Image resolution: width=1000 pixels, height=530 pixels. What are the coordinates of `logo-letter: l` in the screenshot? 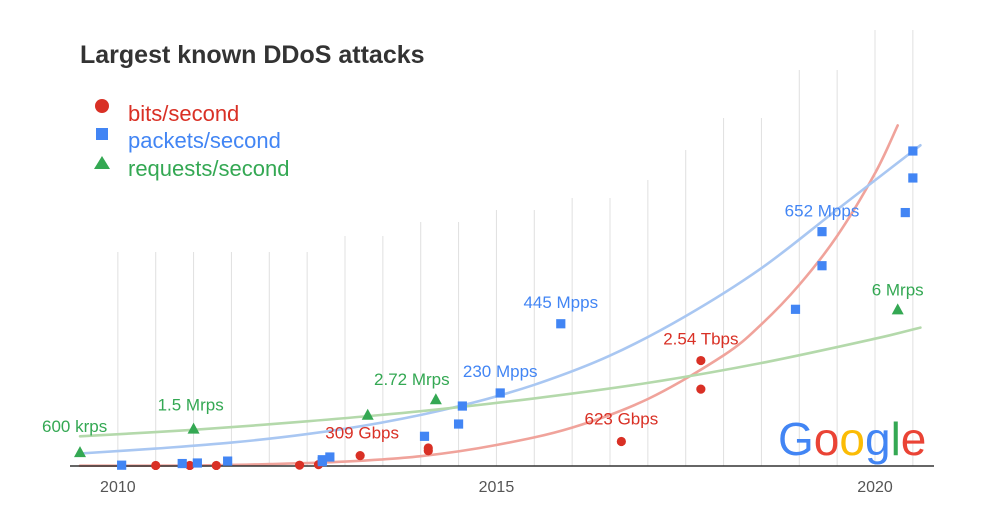 It's located at (896, 439).